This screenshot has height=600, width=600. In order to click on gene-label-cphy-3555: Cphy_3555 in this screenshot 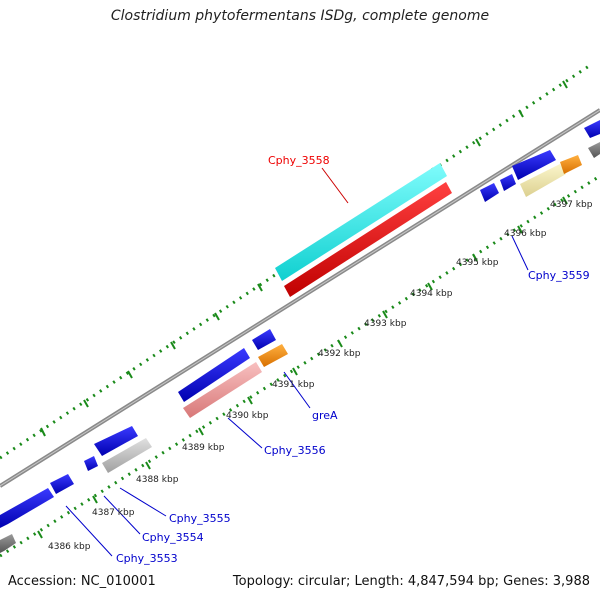, I will do `click(200, 518)`.